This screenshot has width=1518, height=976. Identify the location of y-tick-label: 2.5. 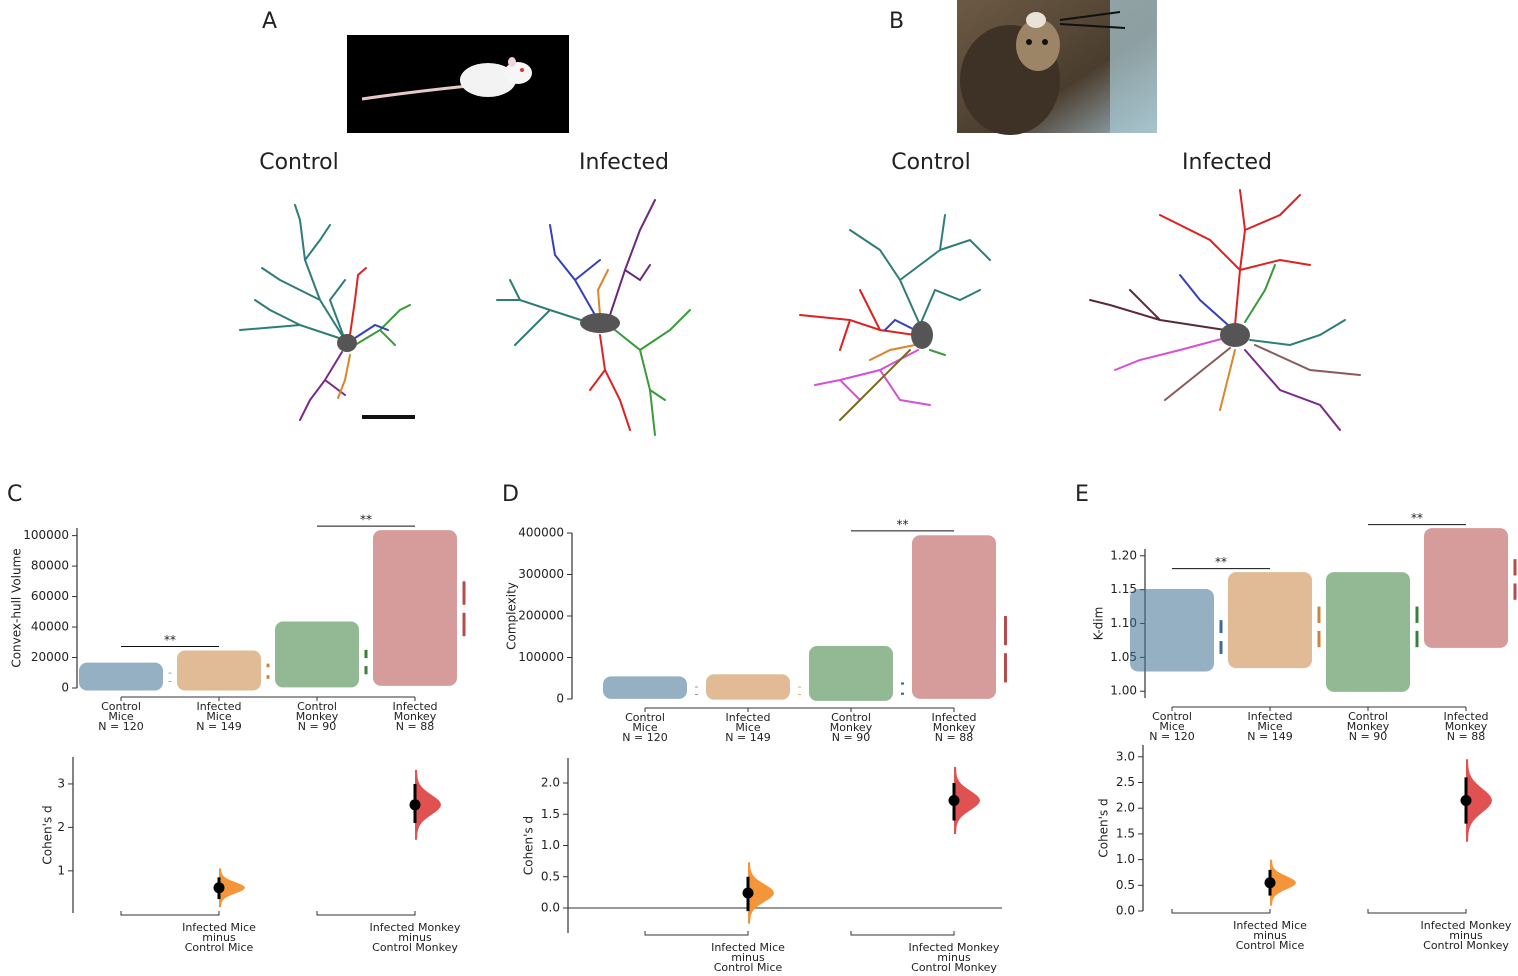
(1125, 782).